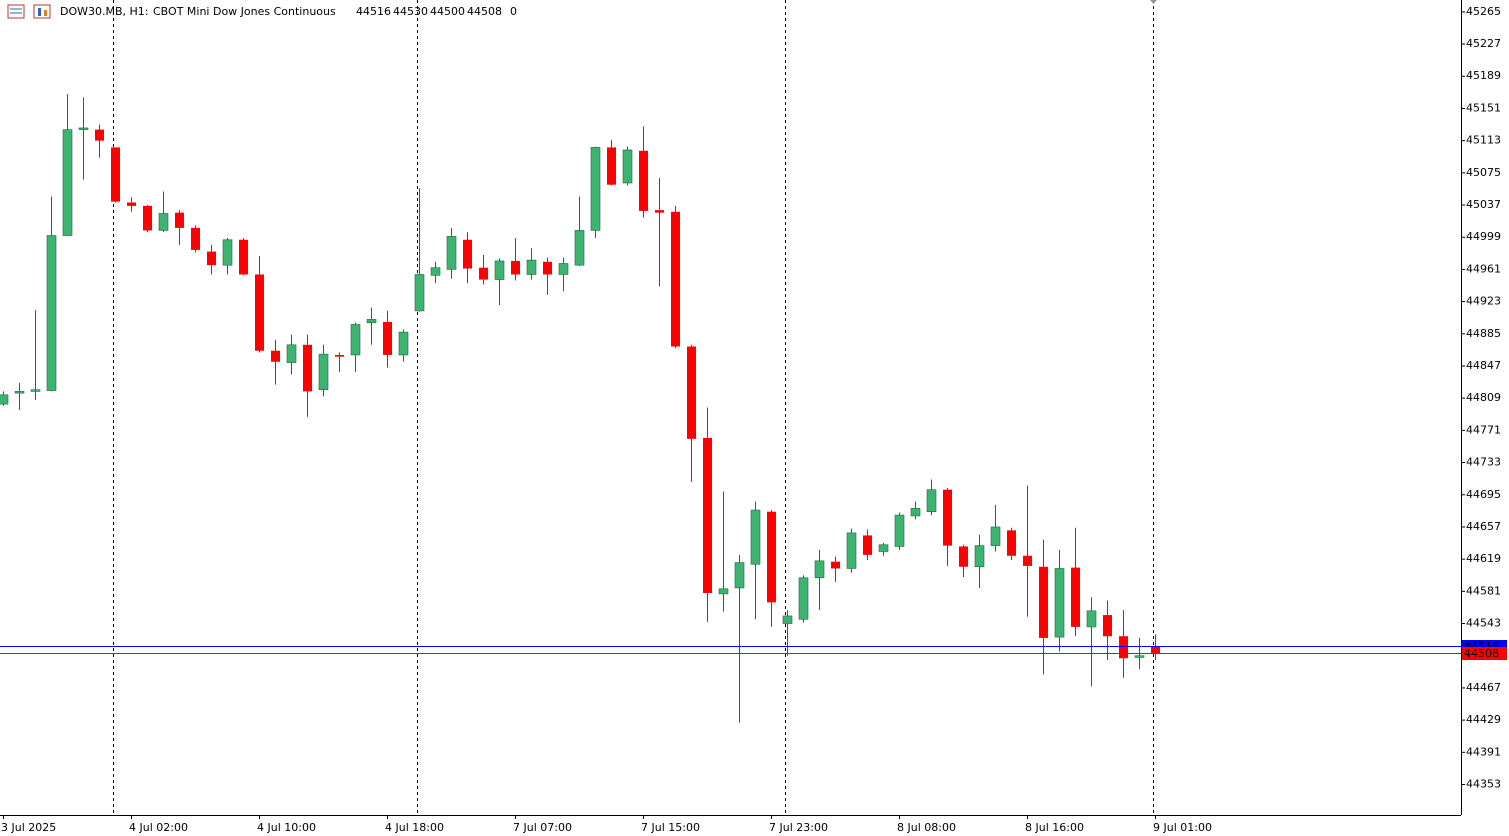  I want to click on description: CBOT Mini Dow Jones Continuous, so click(244, 11).